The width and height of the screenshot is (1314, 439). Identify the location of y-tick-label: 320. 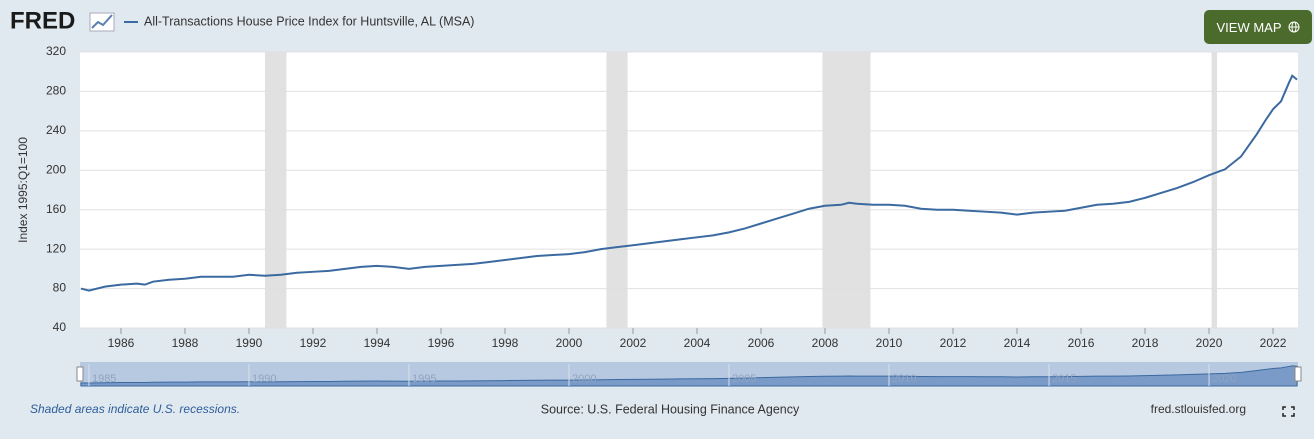
(56, 51).